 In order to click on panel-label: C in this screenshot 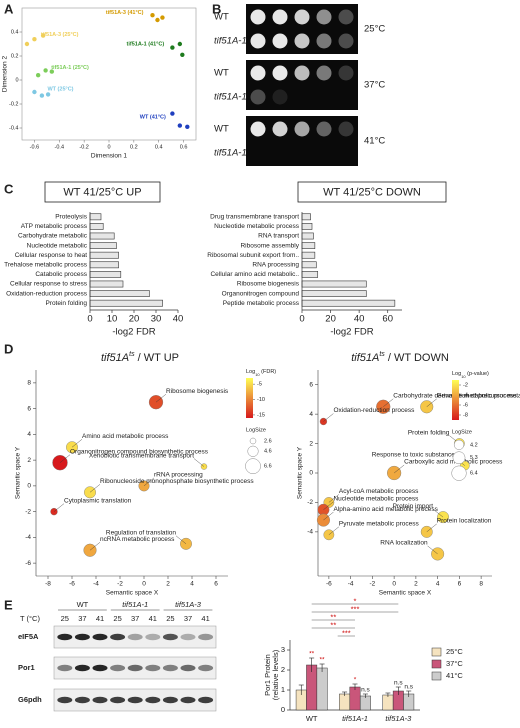, I will do `click(9, 188)`.